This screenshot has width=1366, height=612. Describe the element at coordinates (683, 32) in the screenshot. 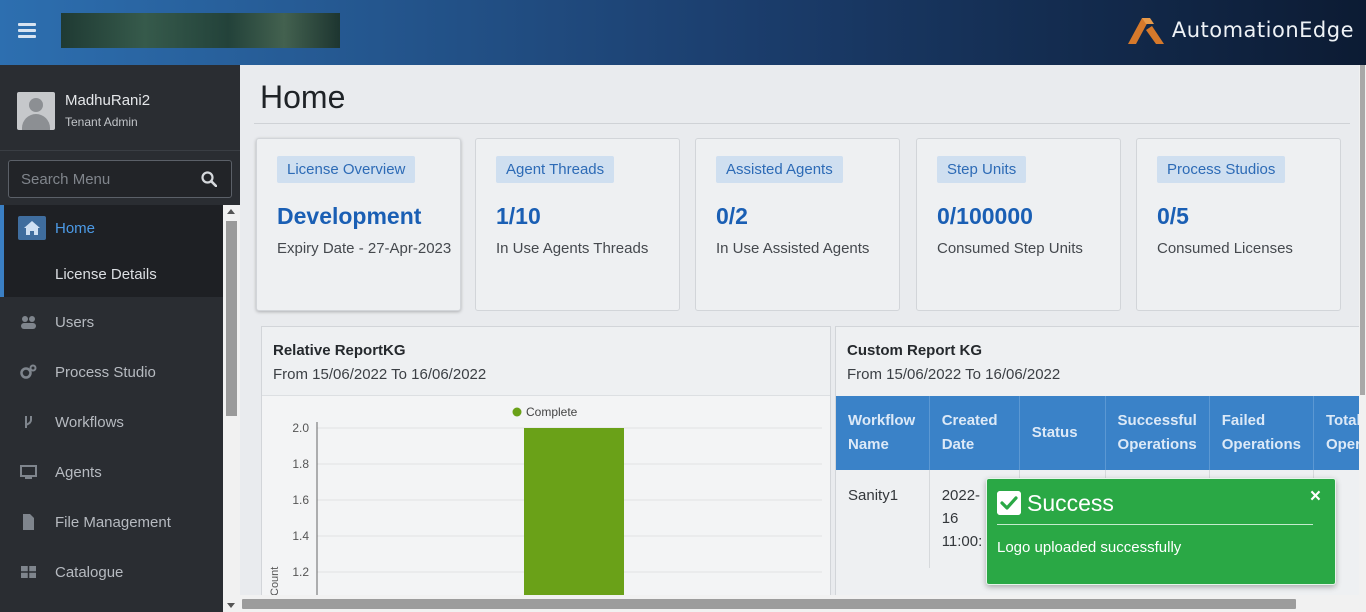

I see `top-header: AutomationEdge` at that location.